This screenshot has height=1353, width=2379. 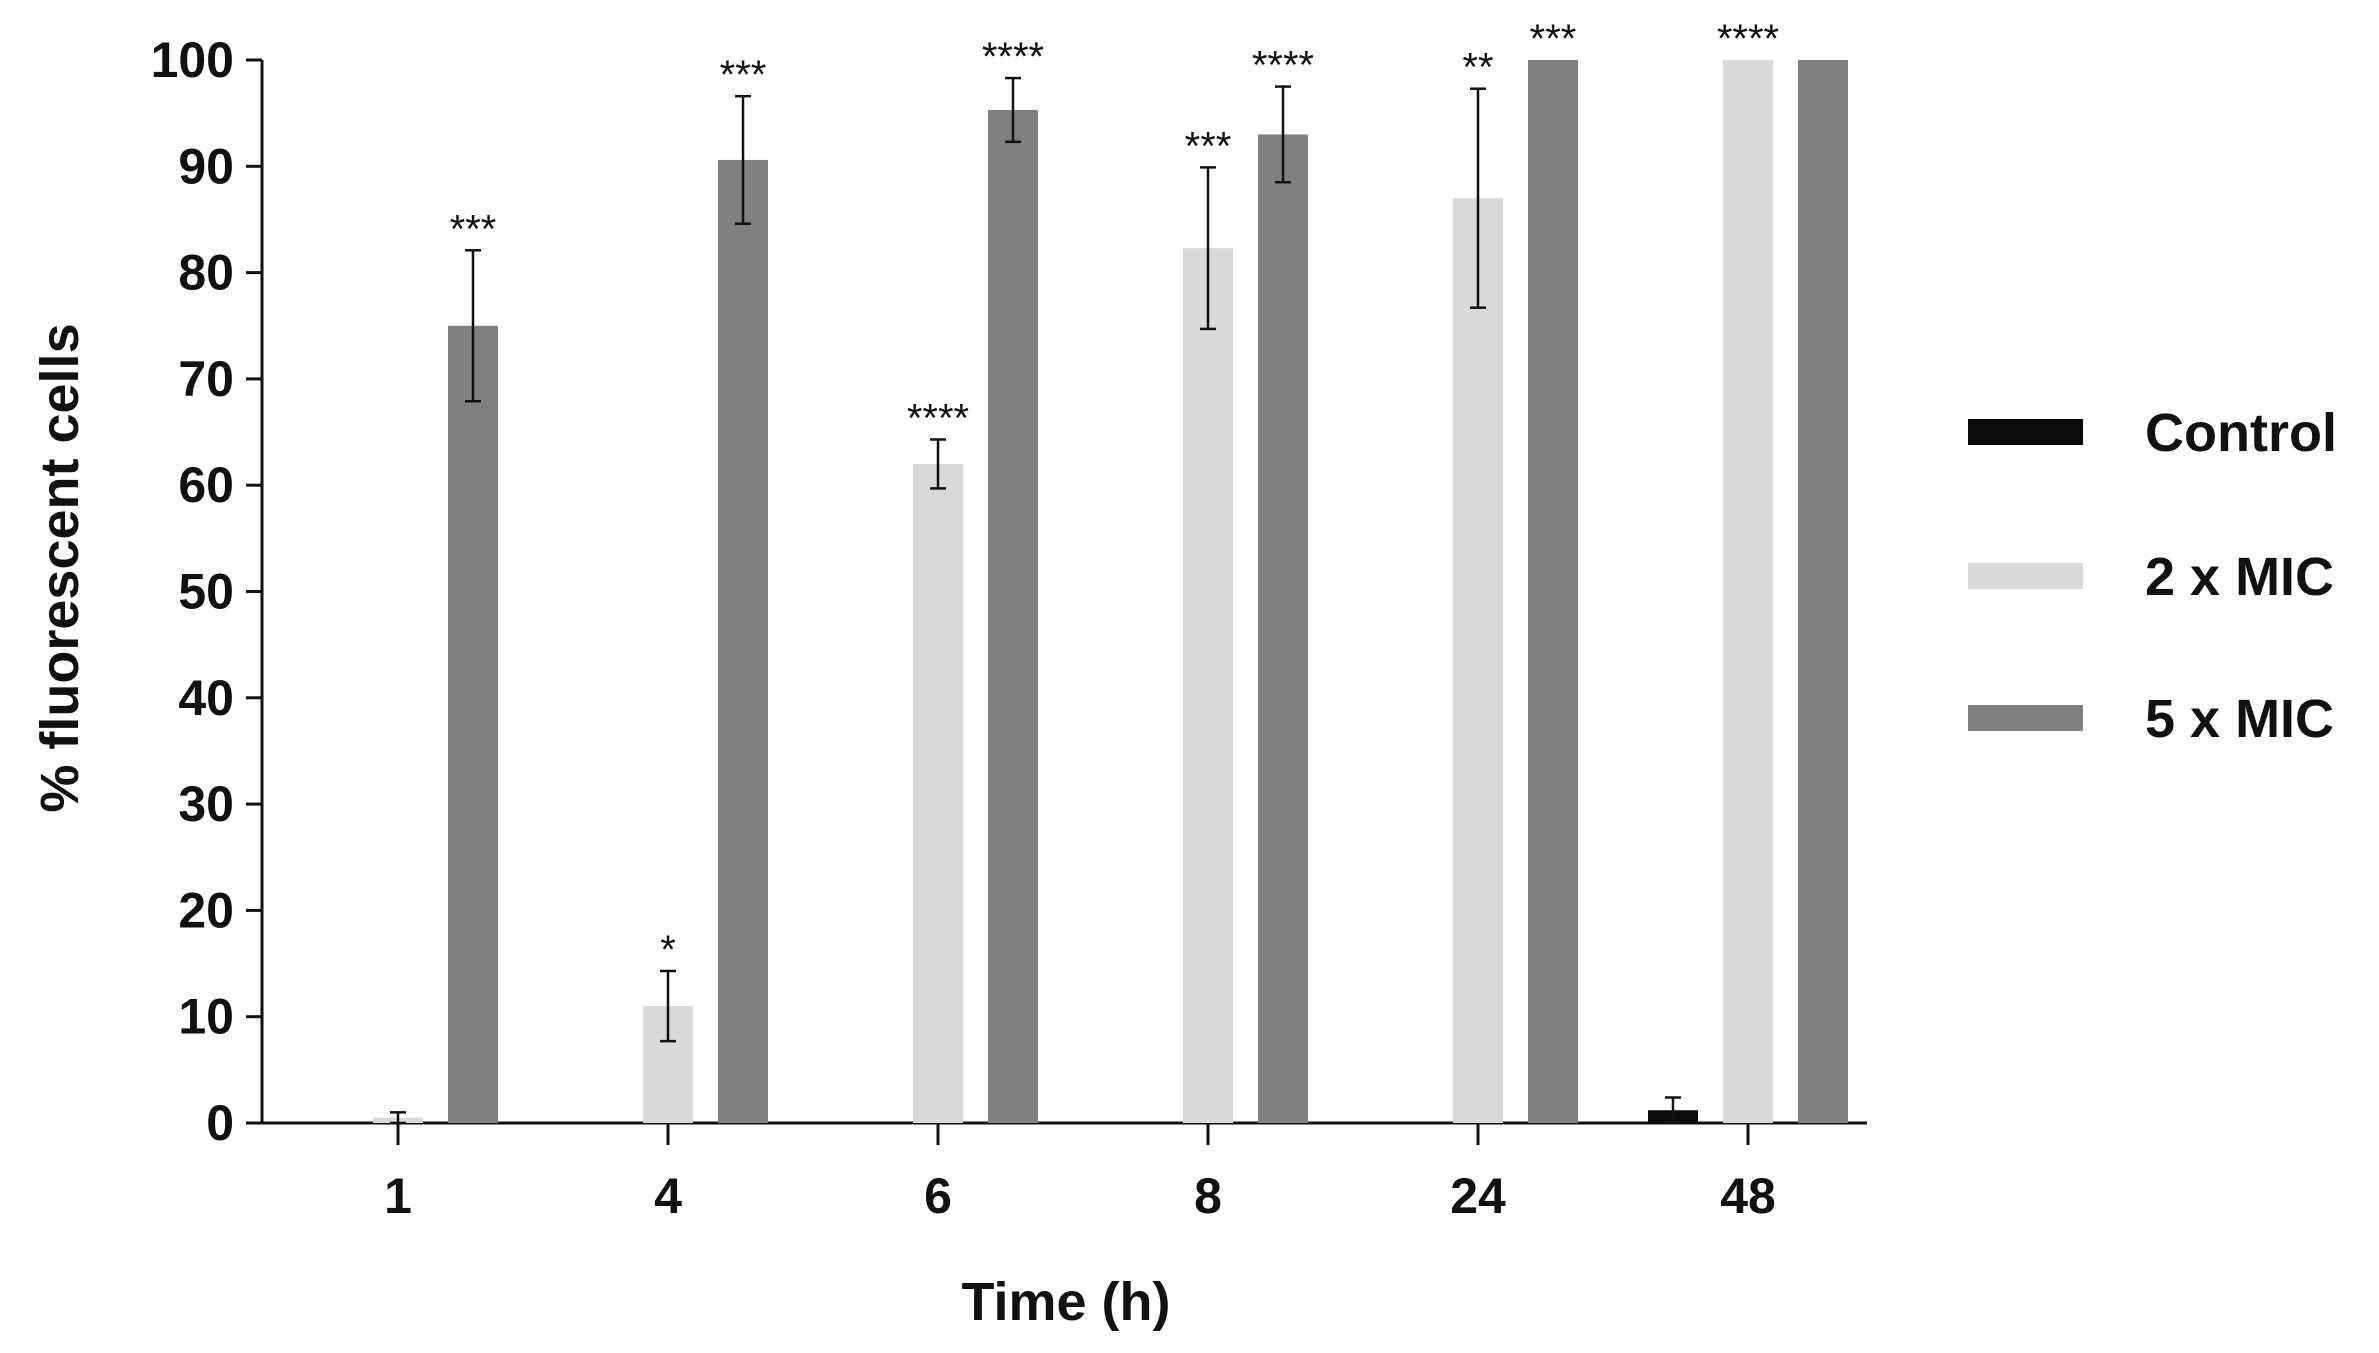 I want to click on legend-label: 2 x MIC, so click(x=2239, y=577).